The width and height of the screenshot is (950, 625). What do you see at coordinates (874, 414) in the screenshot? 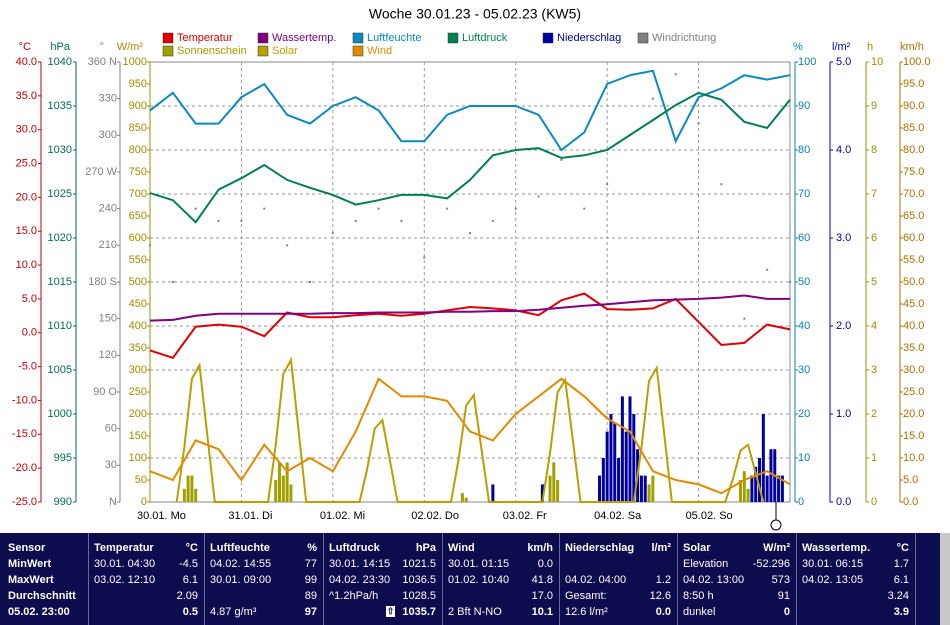
I see `y-tick-label: 2` at bounding box center [874, 414].